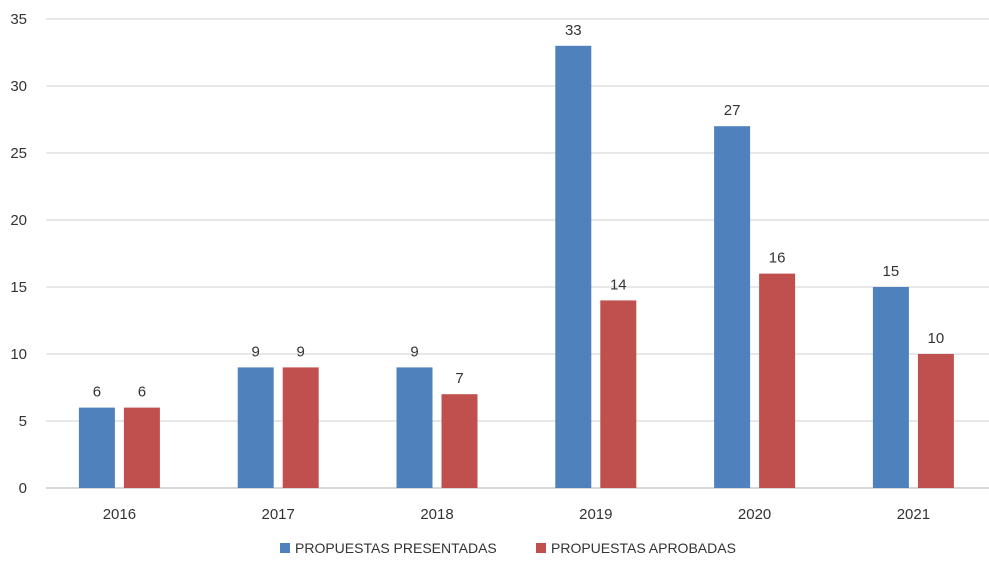  What do you see at coordinates (255, 427) in the screenshot?
I see `bar-presentadas-2017` at bounding box center [255, 427].